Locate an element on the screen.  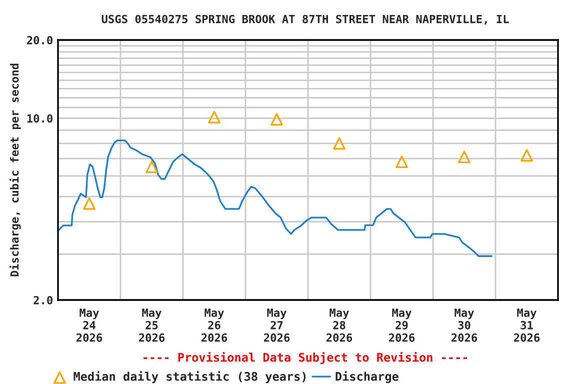
x-tick-label: May 29 2026 is located at coordinates (401, 325).